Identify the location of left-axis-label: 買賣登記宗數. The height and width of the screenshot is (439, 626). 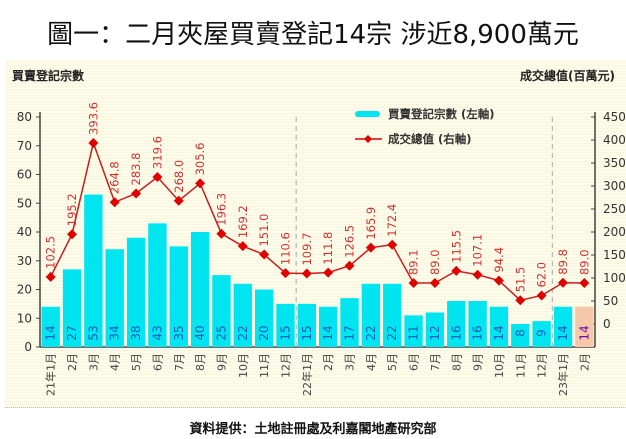
(48, 76).